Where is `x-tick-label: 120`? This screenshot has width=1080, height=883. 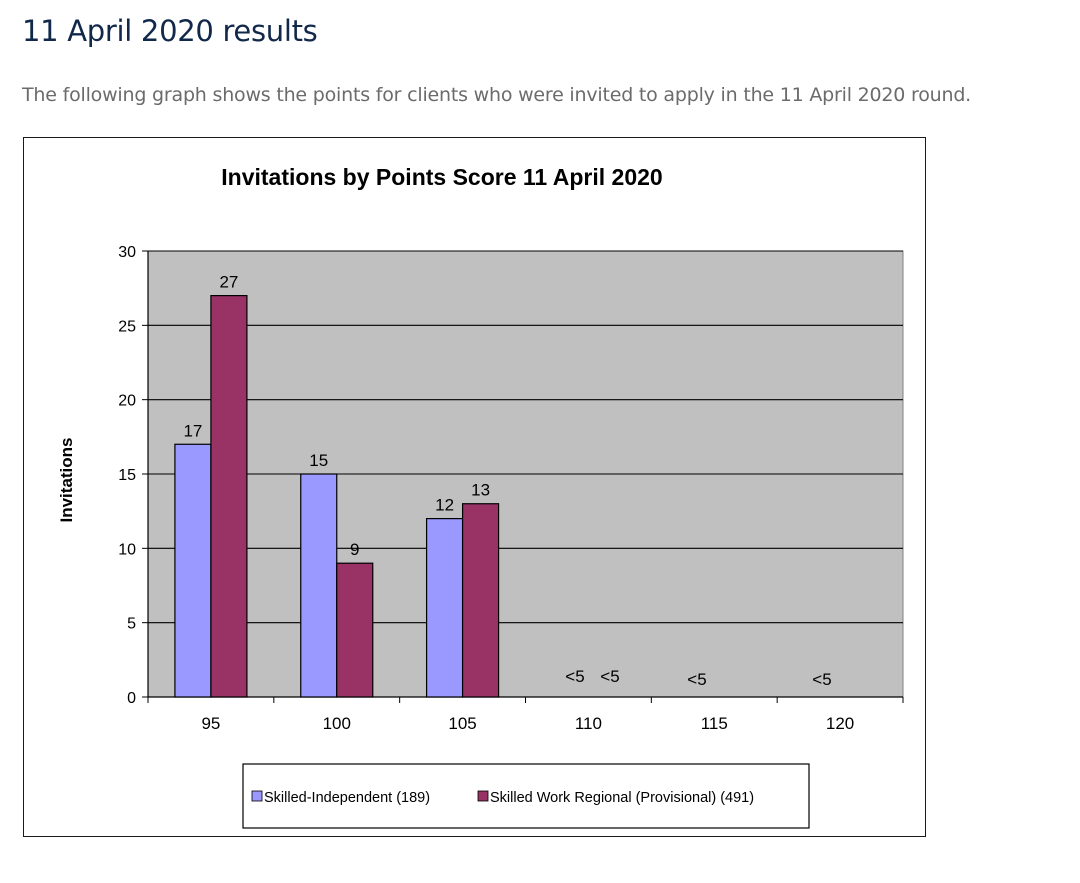 x-tick-label: 120 is located at coordinates (840, 723).